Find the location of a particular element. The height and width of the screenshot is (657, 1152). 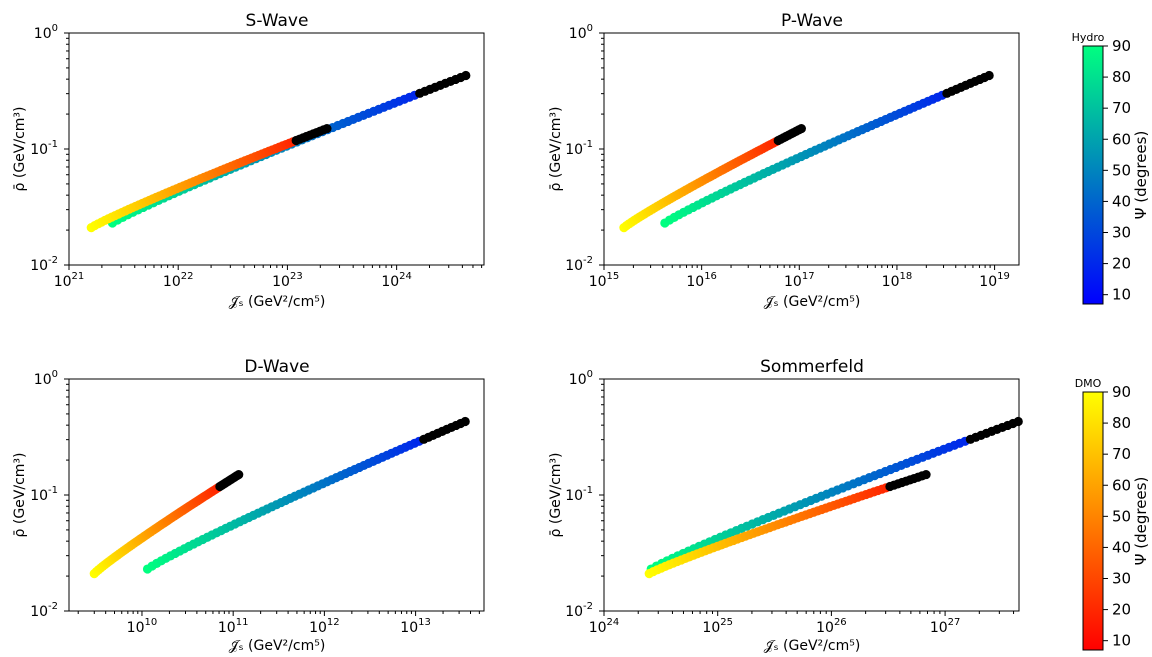

x-tick-label: 1012 is located at coordinates (324, 626).